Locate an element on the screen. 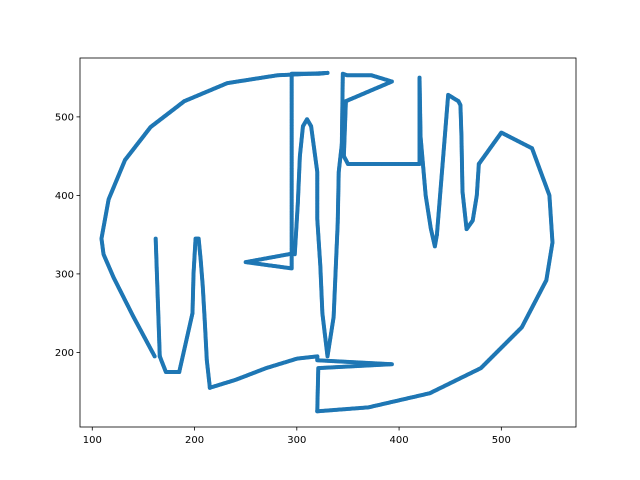 This screenshot has height=480, width=640. y-axis: 200 300 400 500 is located at coordinates (67, 235).